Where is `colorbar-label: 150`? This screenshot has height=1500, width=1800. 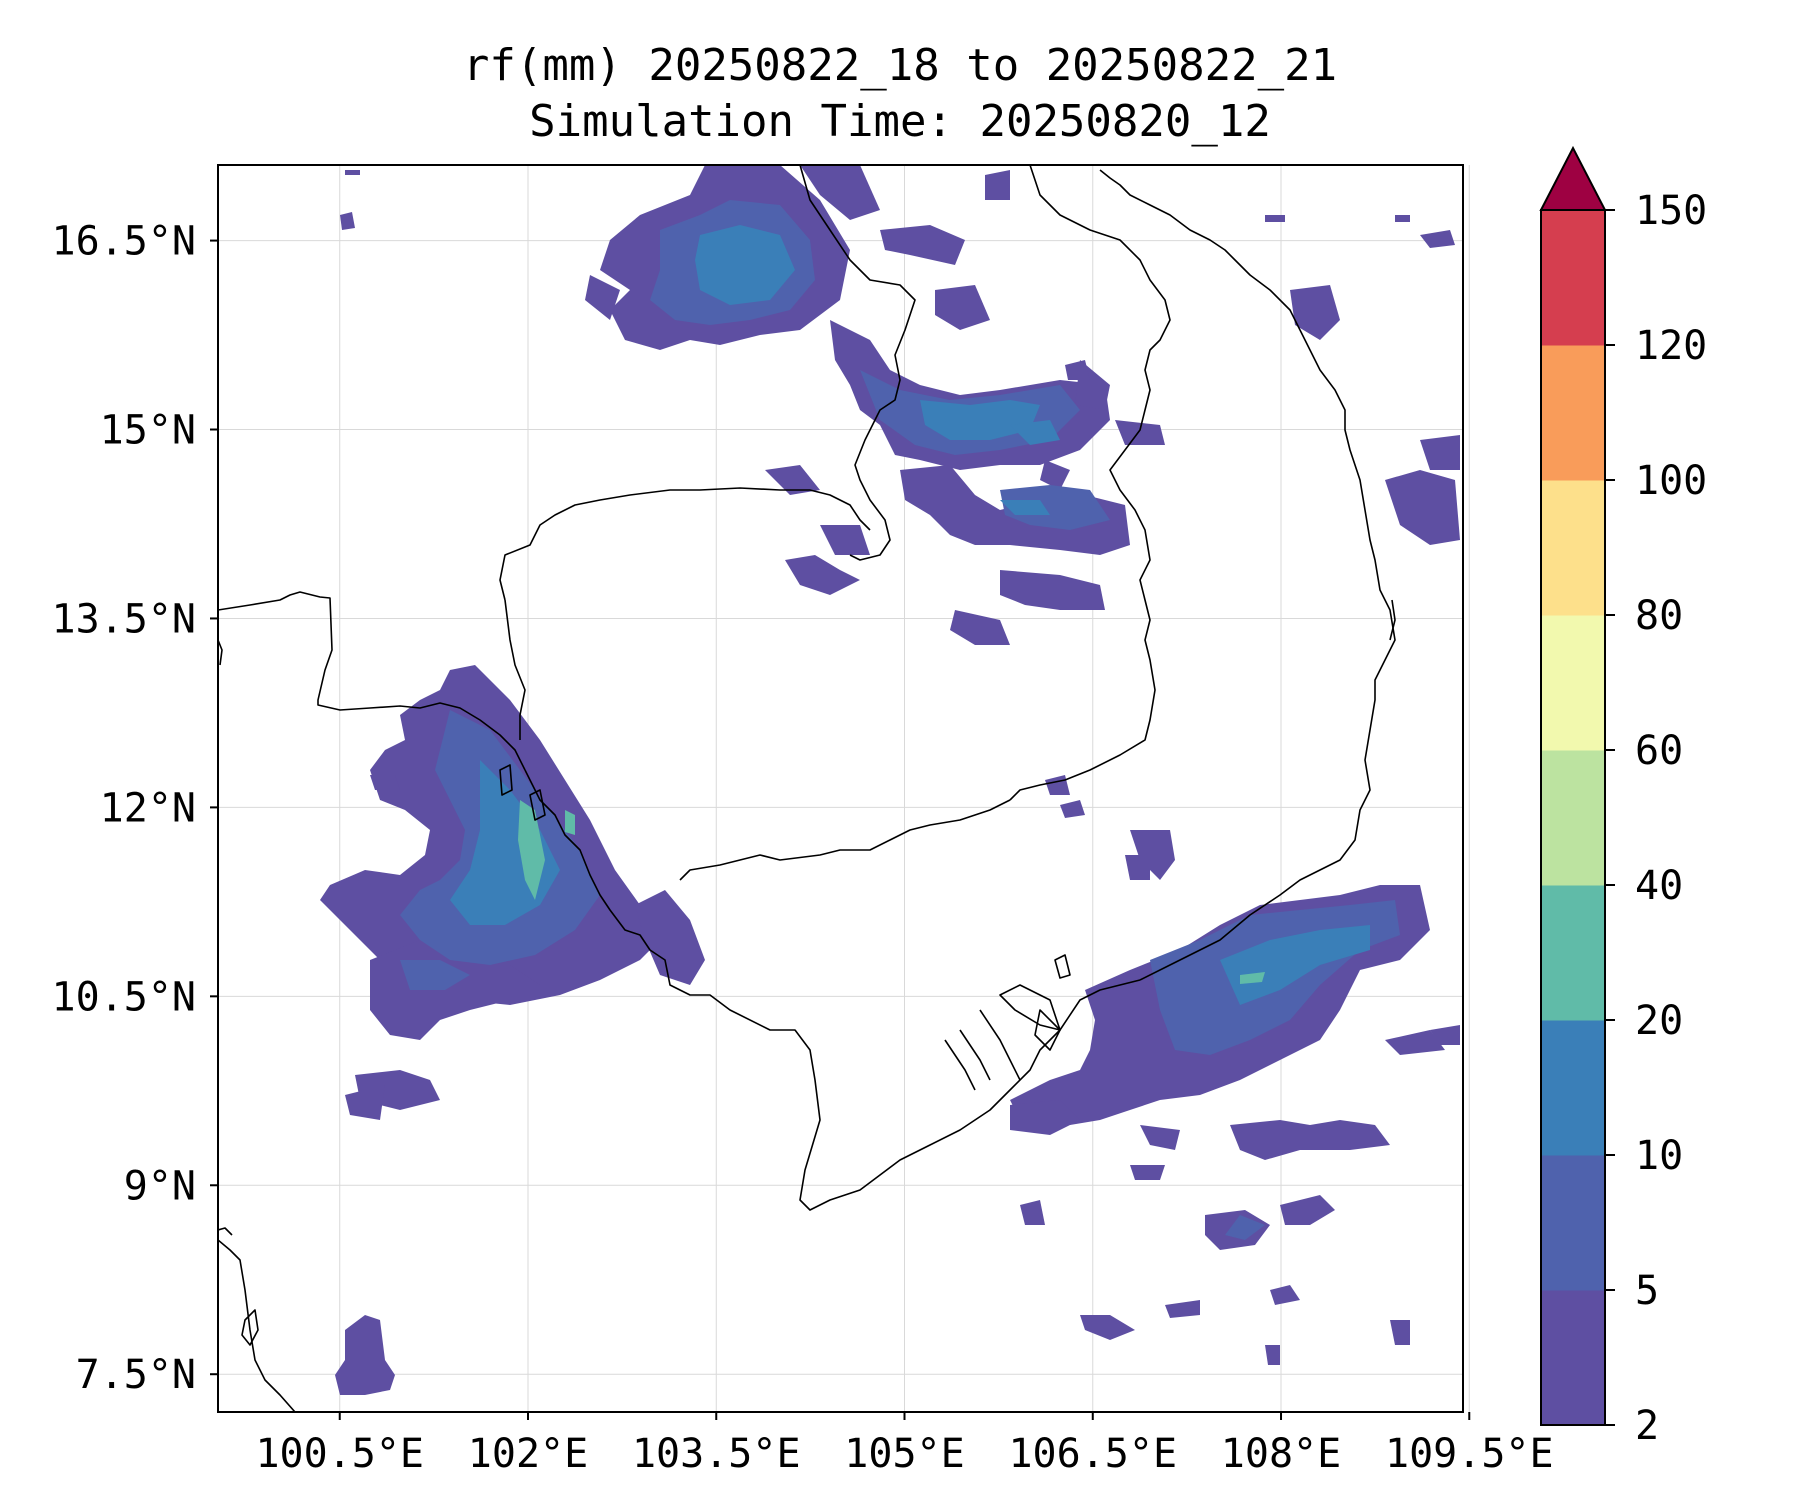
colorbar-label: 150 is located at coordinates (1671, 211).